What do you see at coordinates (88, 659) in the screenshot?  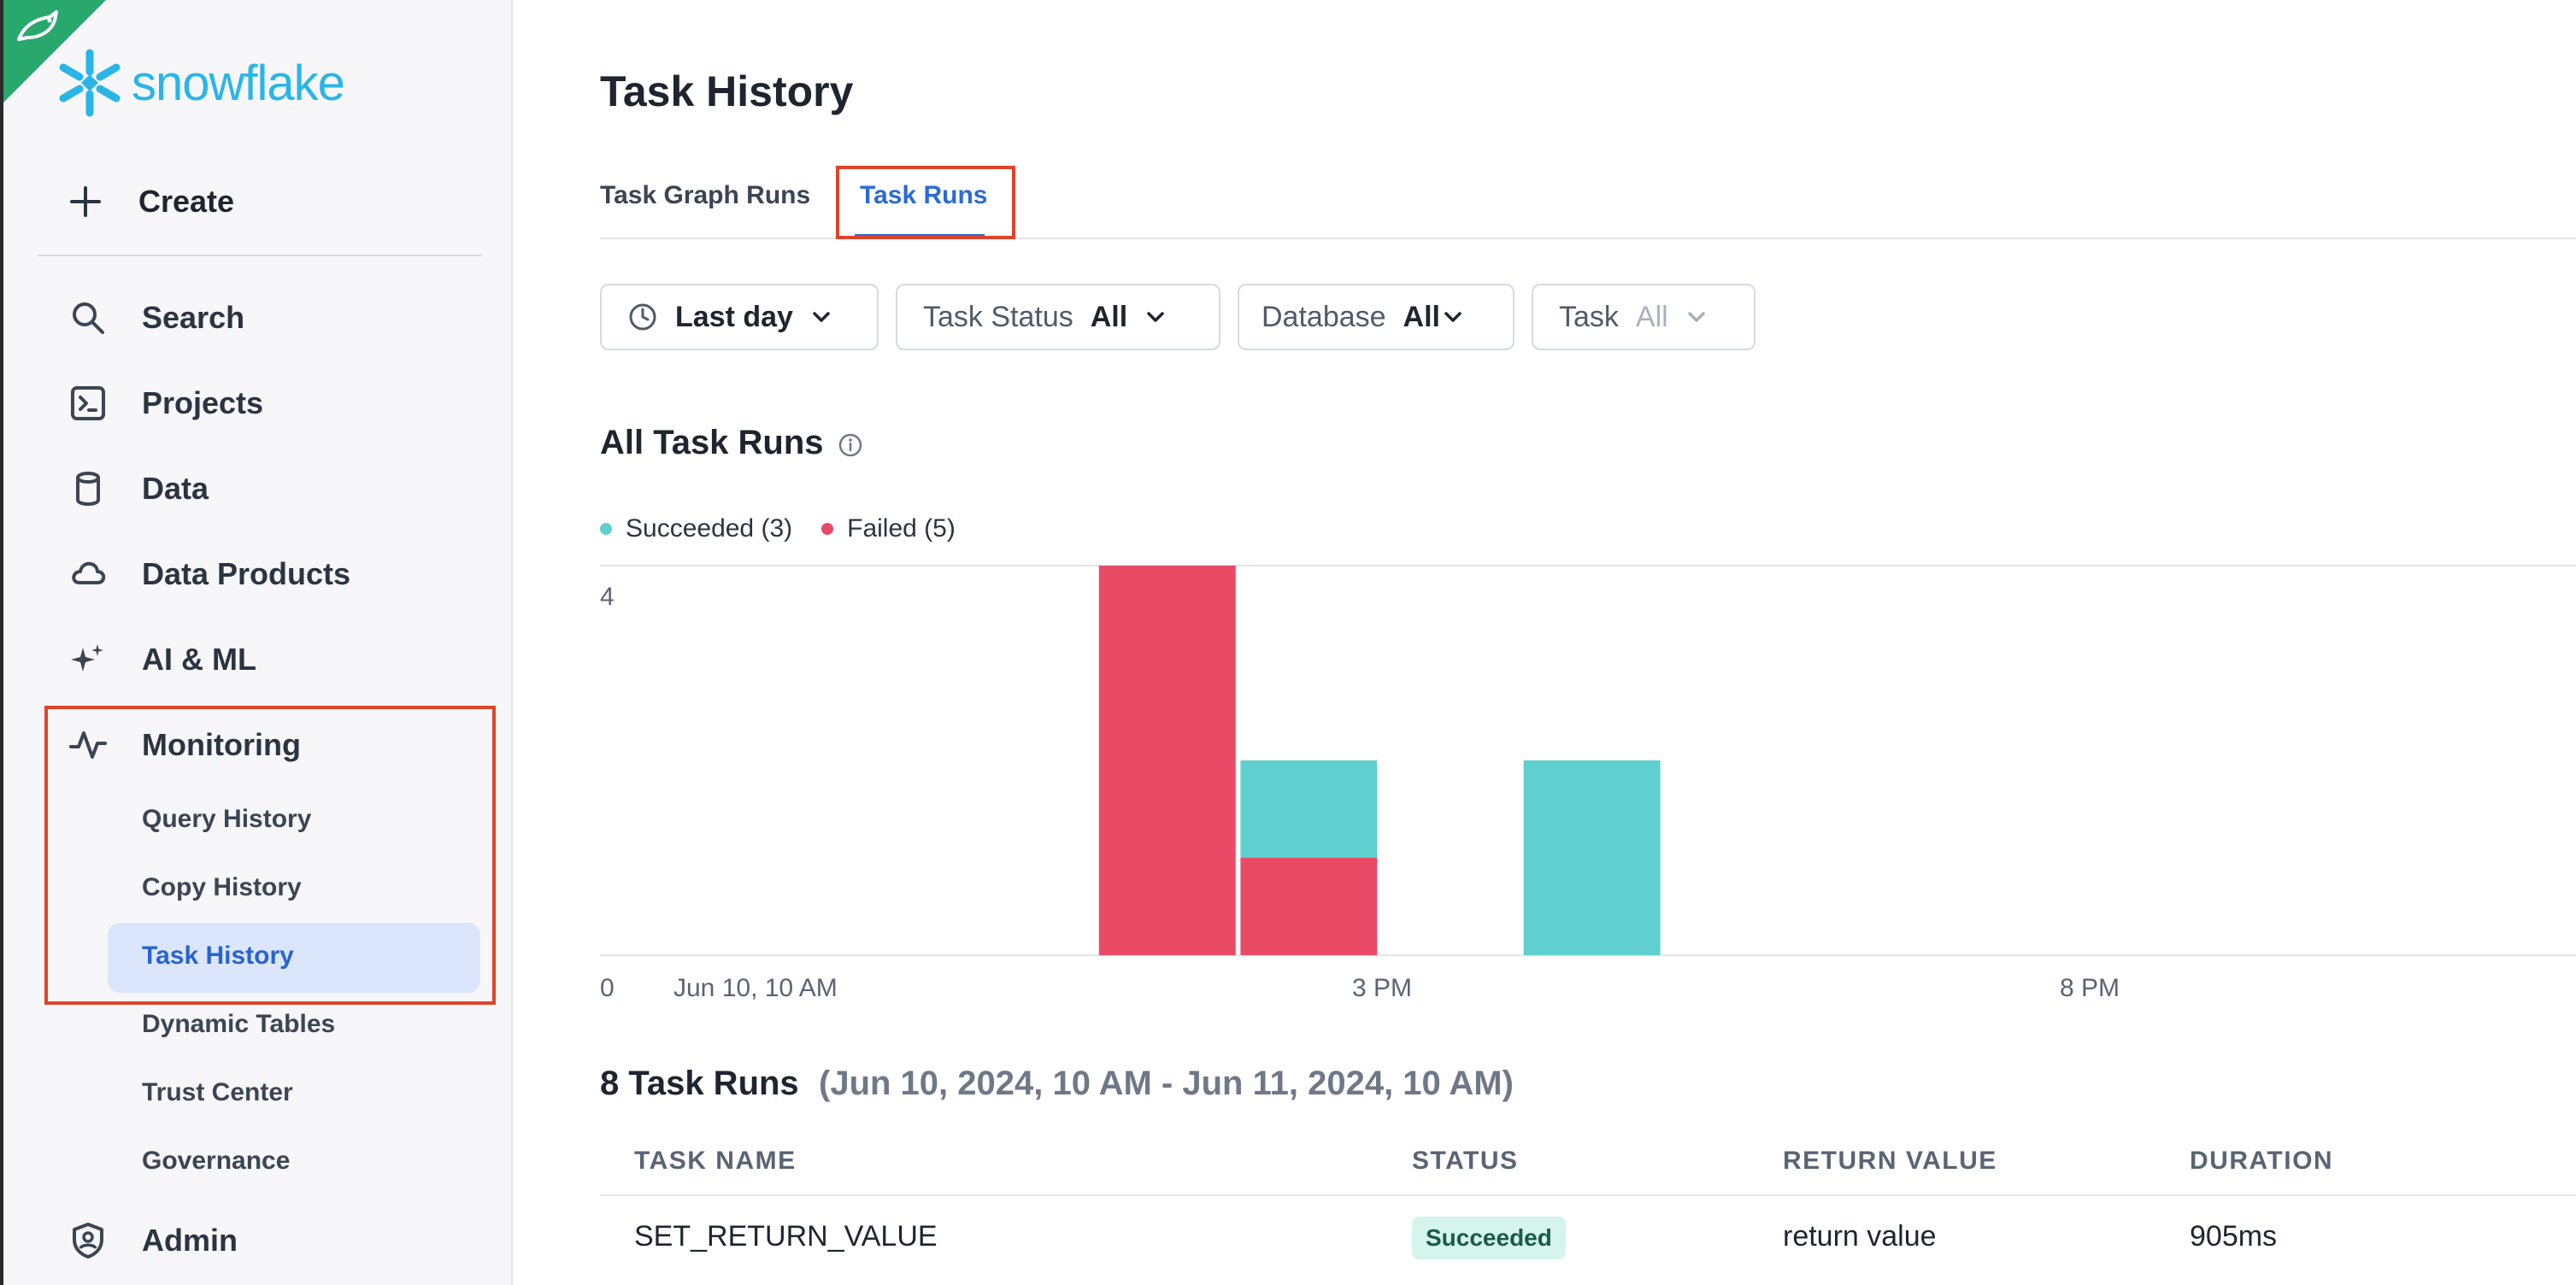 I see `sparkle-icon` at bounding box center [88, 659].